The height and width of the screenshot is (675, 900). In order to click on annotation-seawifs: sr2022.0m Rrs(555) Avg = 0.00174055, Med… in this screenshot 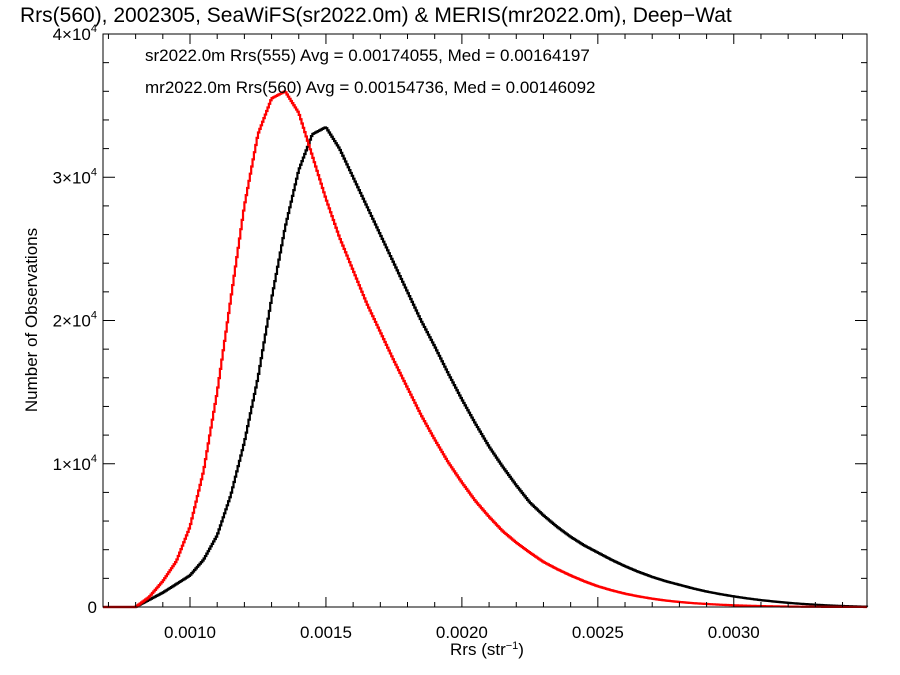, I will do `click(367, 55)`.